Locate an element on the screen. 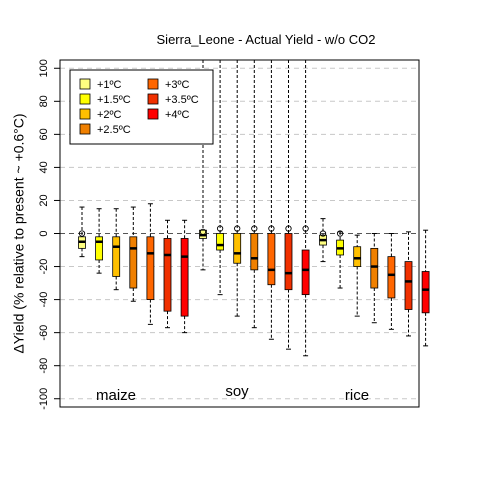 This screenshot has width=480, height=480. legend-label: +3.5ºC is located at coordinates (182, 100).